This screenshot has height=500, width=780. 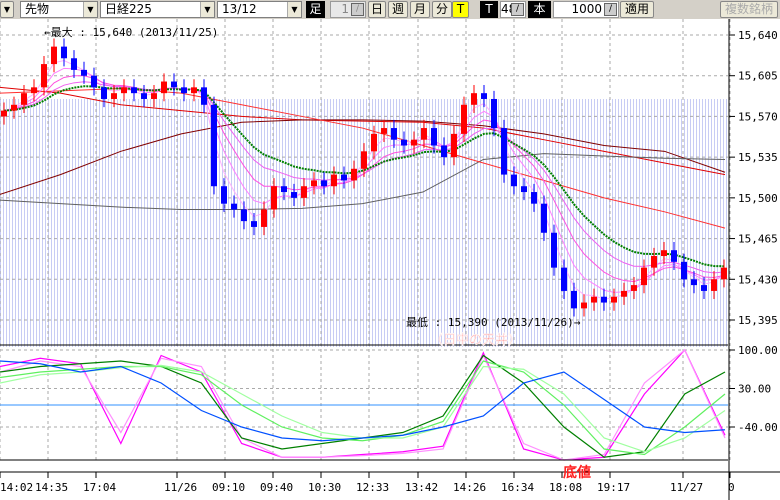 What do you see at coordinates (475, 340) in the screenshot?
I see `top-note: （日中の天井）` at bounding box center [475, 340].